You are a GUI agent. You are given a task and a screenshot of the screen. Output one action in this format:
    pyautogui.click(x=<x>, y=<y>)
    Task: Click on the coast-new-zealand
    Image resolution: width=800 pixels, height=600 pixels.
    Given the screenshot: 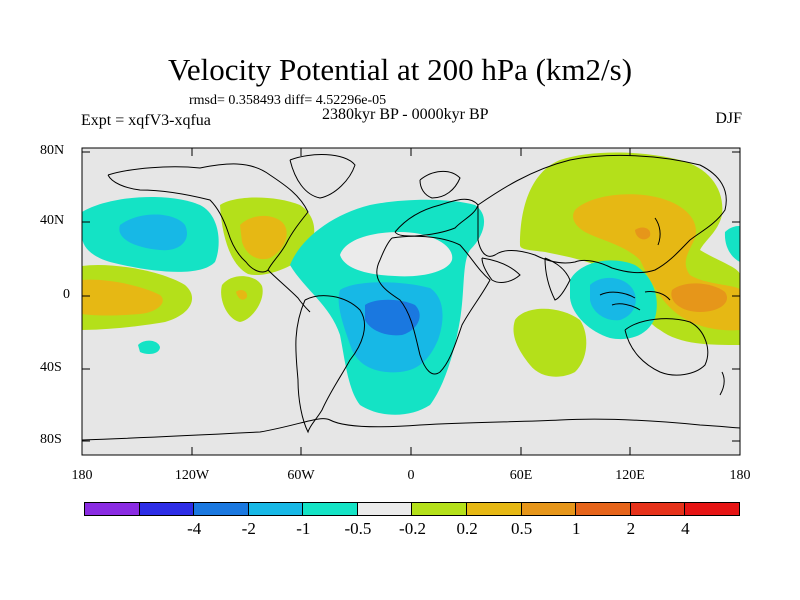 What is the action you would take?
    pyautogui.click(x=722, y=383)
    